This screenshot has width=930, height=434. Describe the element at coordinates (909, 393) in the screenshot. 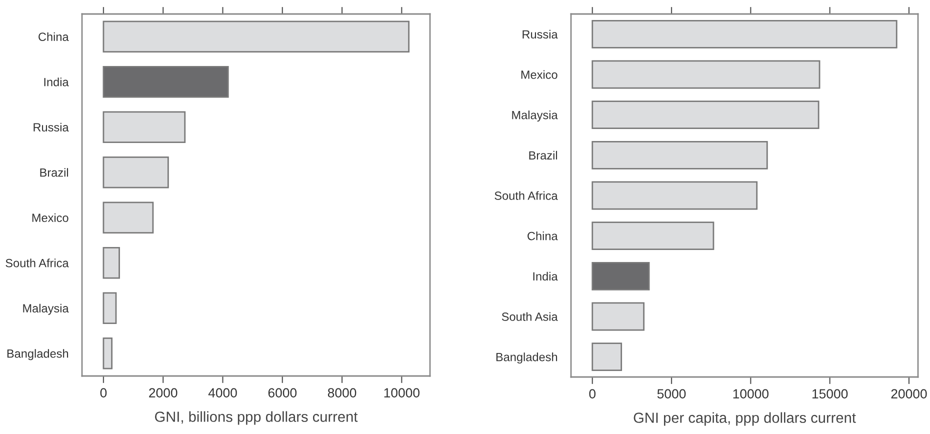

I see `x-tick-label: 20000` at that location.